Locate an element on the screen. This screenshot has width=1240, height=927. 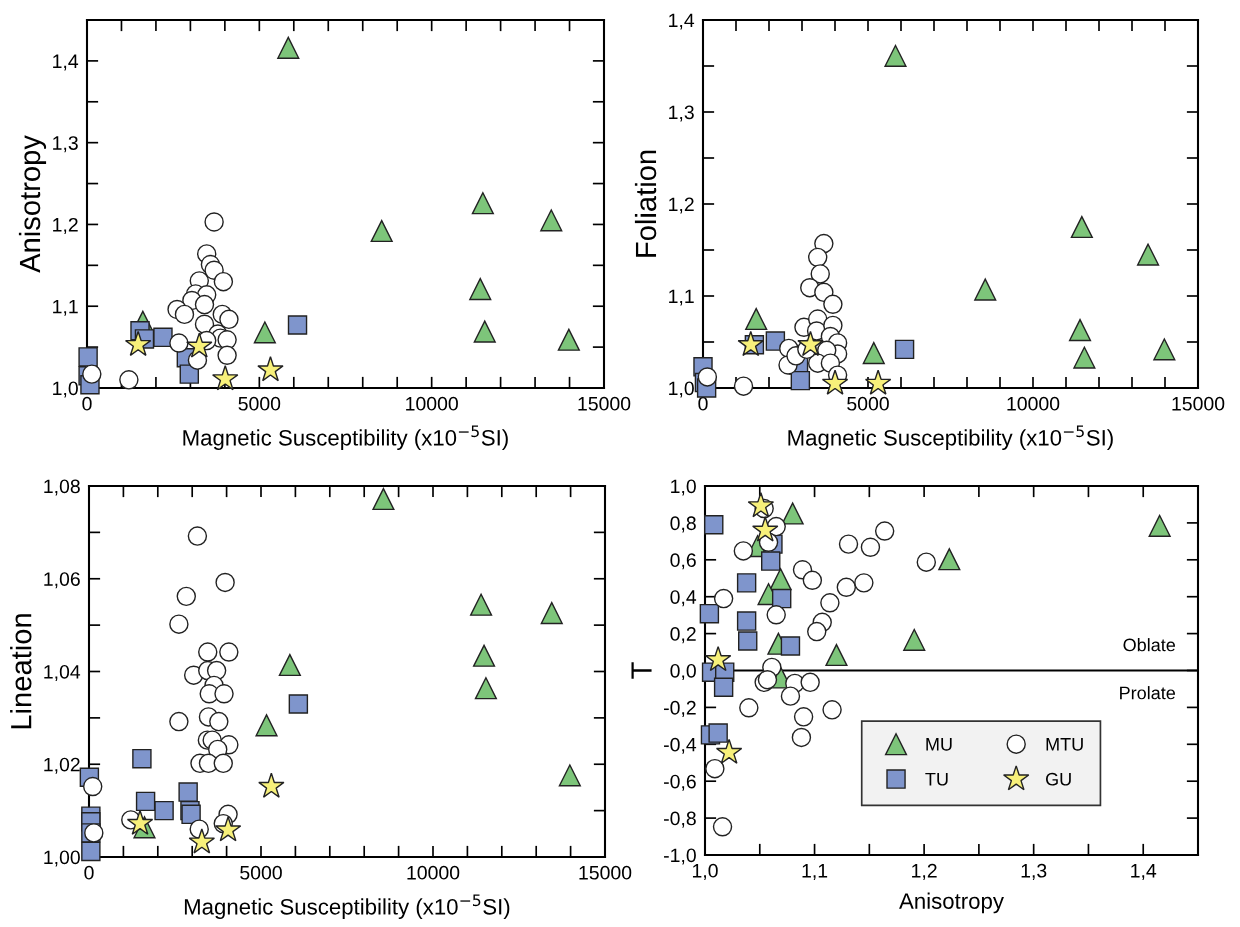
y-tick-label: 0,4 is located at coordinates (683, 598).